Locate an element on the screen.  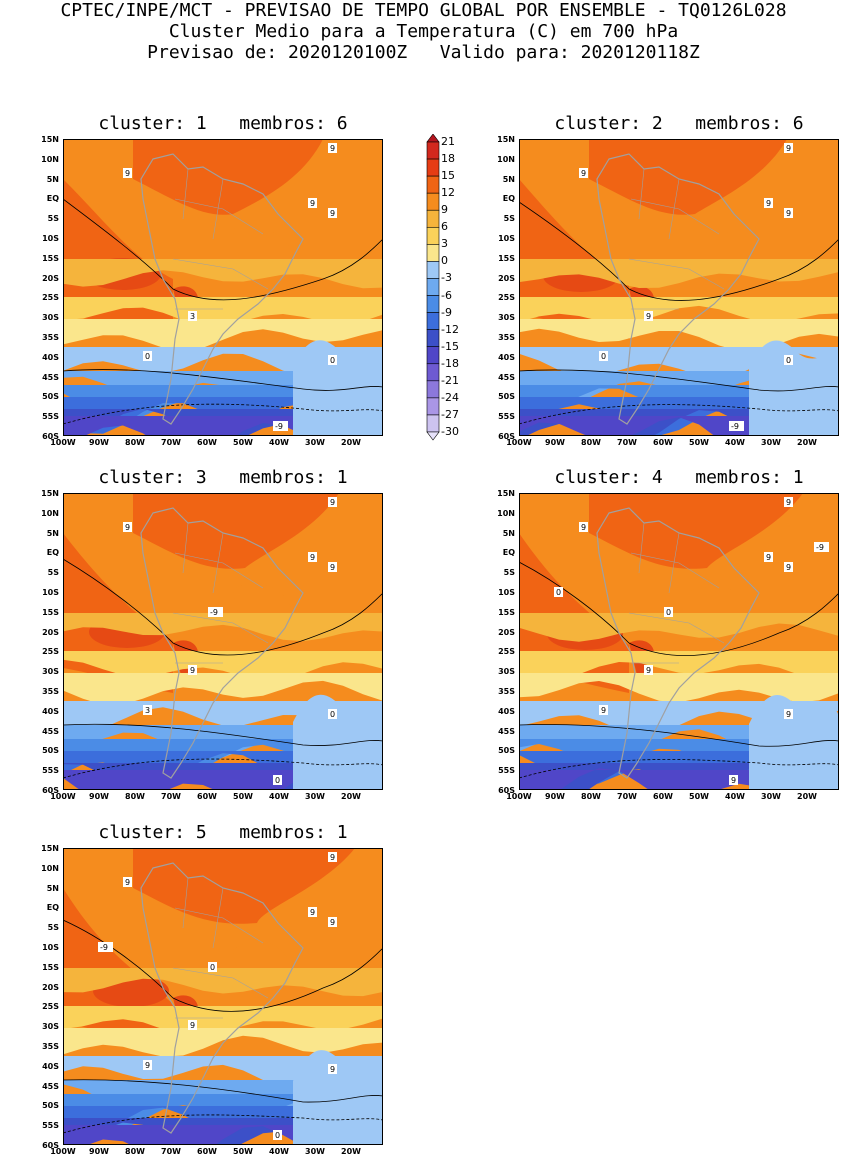
lon-tick-label: 40W is located at coordinates (279, 796).